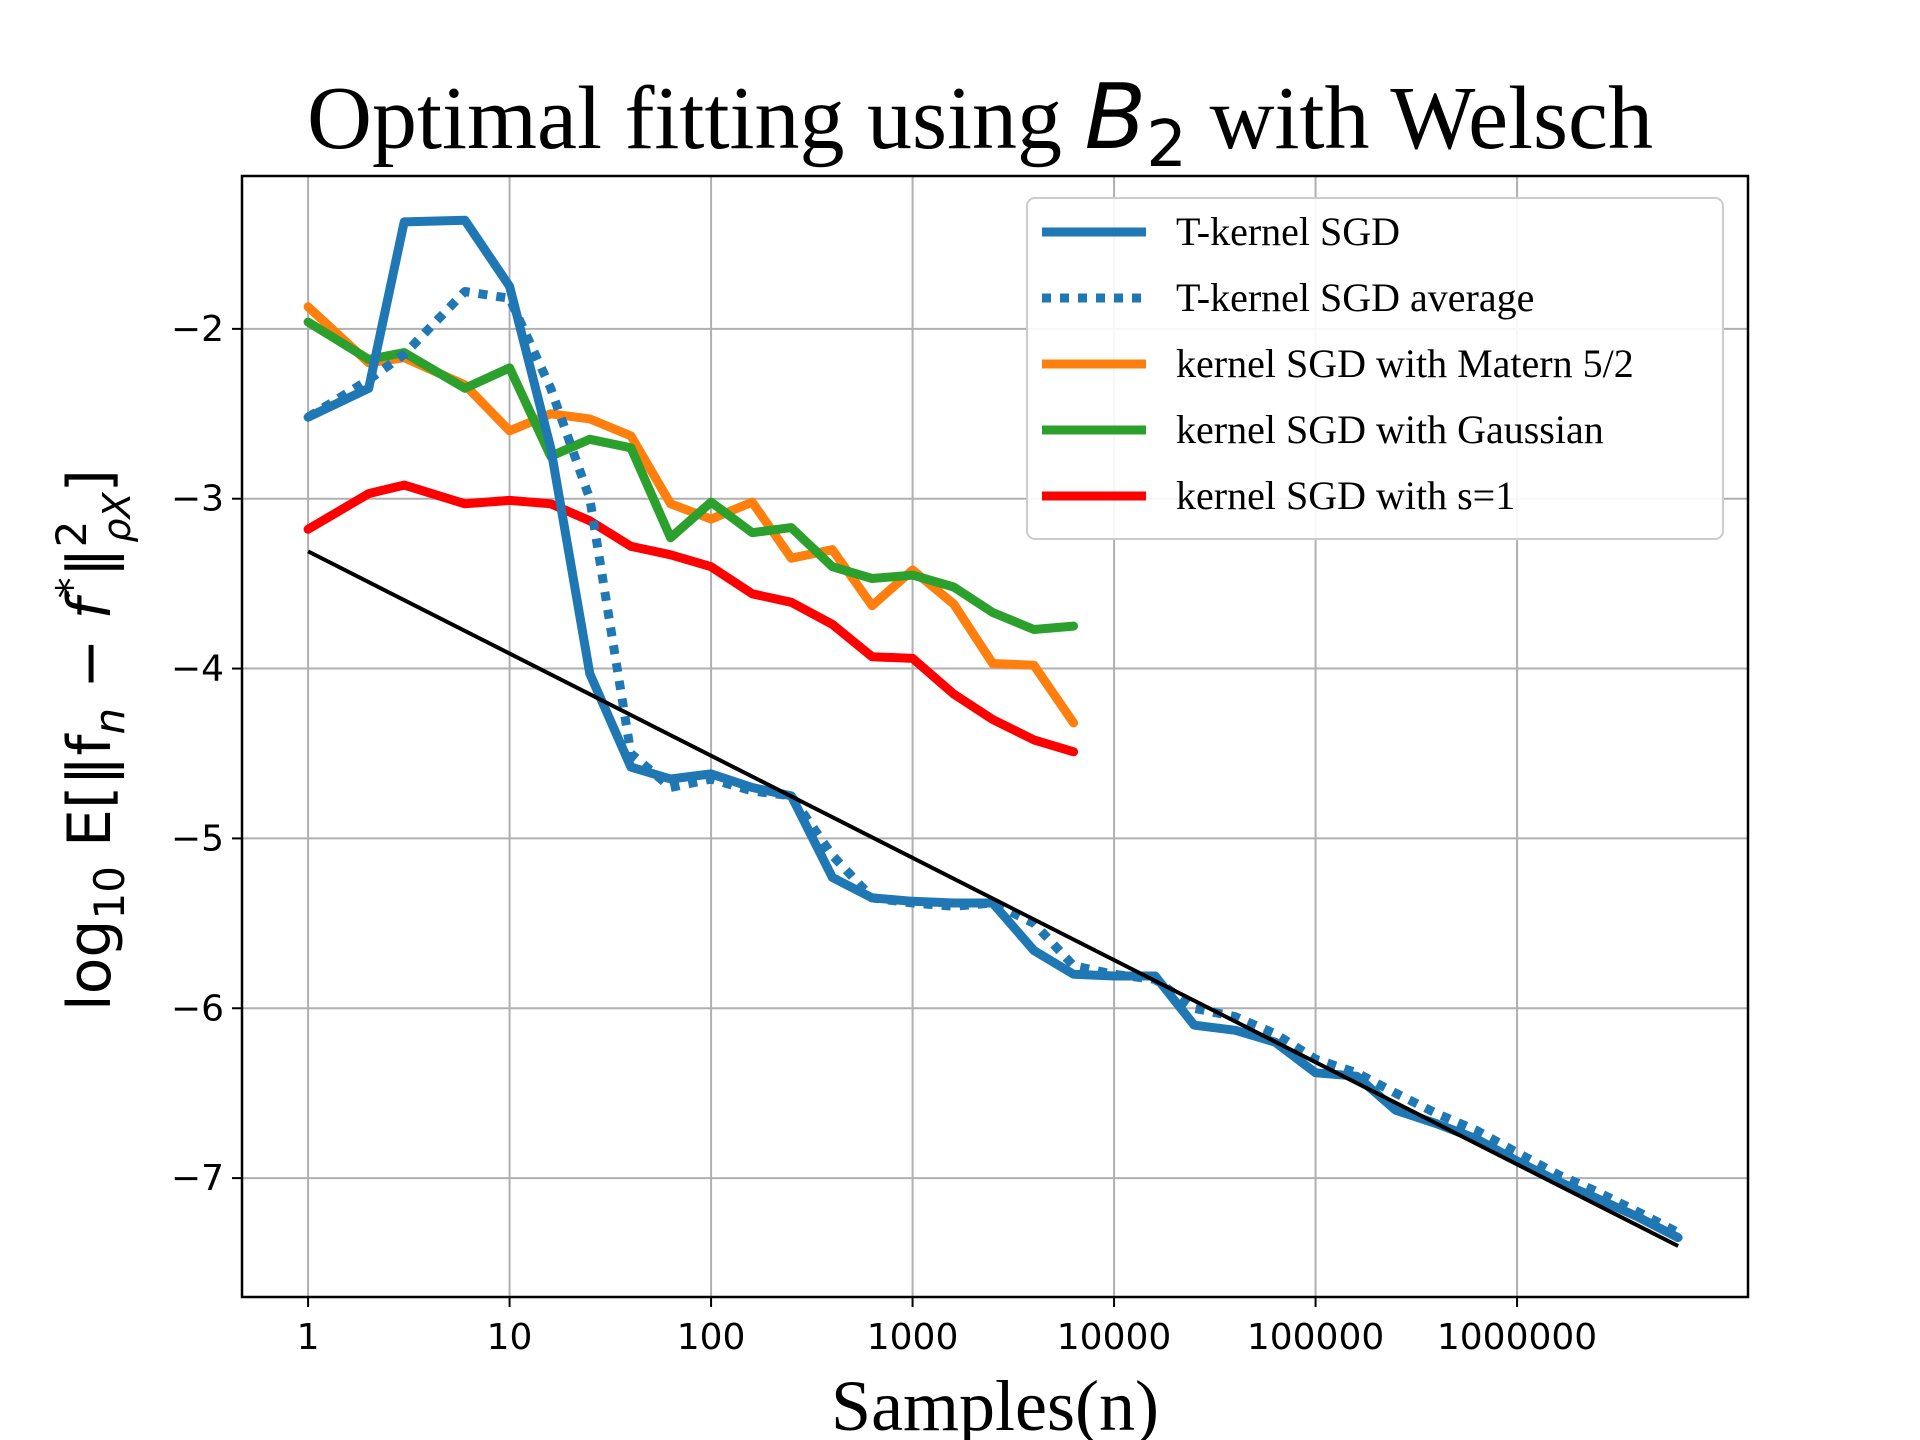 This screenshot has height=1440, width=1920. Describe the element at coordinates (71, 534) in the screenshot. I see `y-label-square: 2` at that location.